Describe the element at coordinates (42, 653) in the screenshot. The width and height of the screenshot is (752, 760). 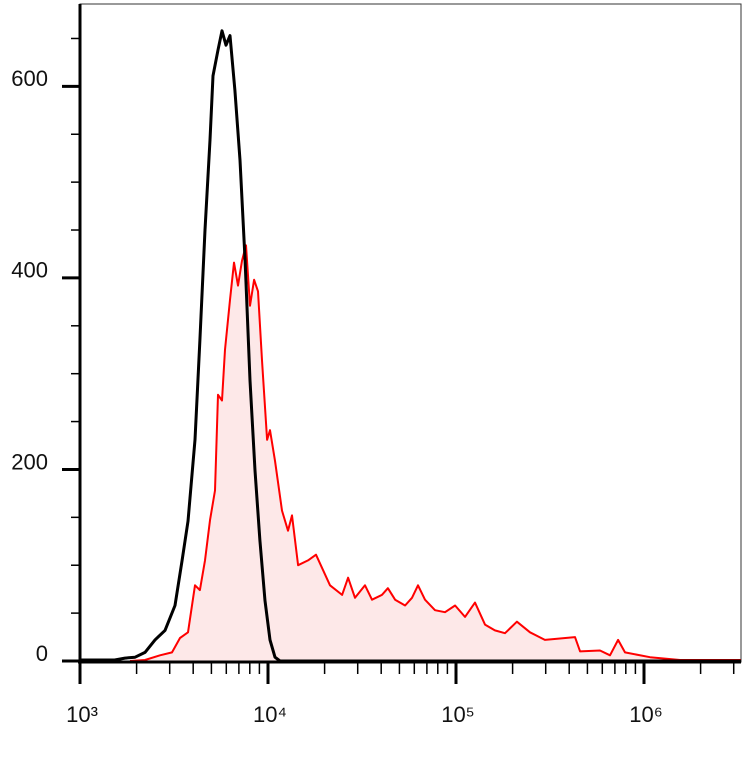
I see `y-tick-label: 0` at that location.